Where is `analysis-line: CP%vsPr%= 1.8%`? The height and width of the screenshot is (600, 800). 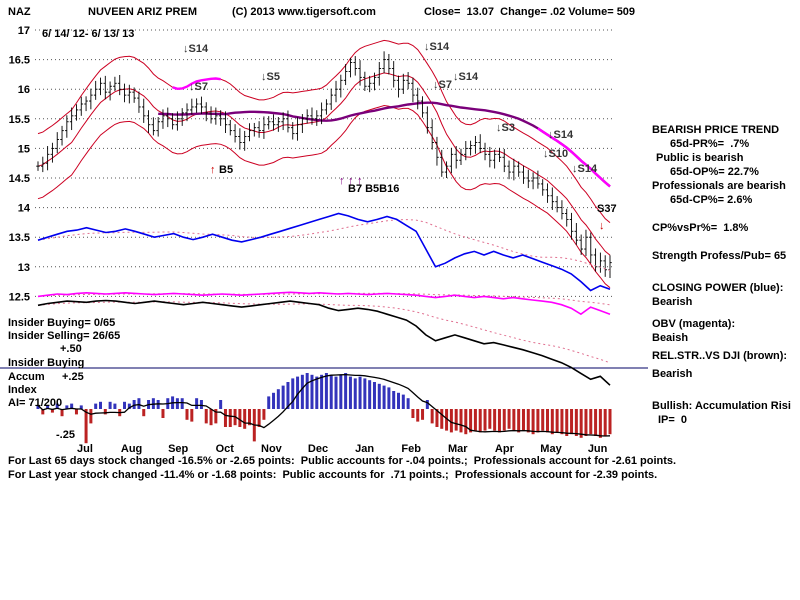 analysis-line: CP%vsPr%= 1.8% is located at coordinates (700, 228).